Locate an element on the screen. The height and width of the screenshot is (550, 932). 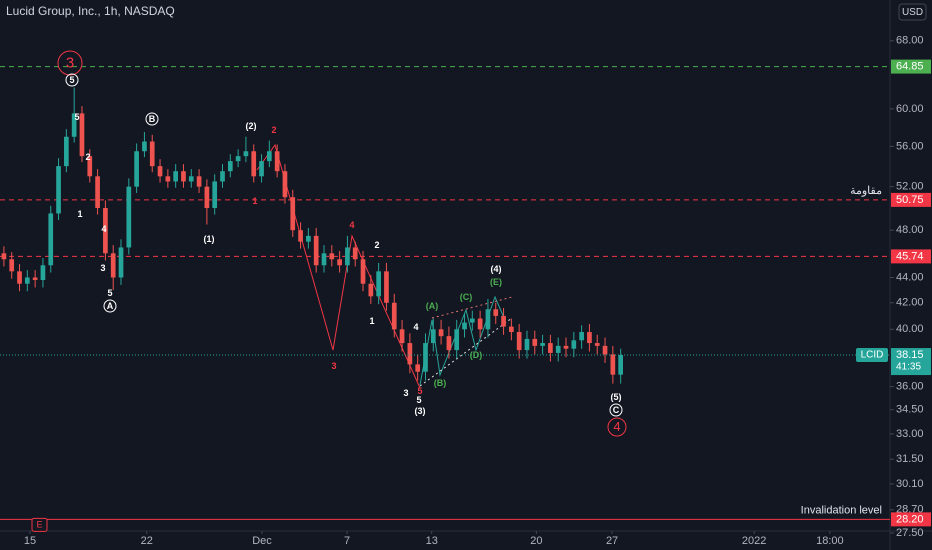
x-tick-label: 7 is located at coordinates (347, 541).